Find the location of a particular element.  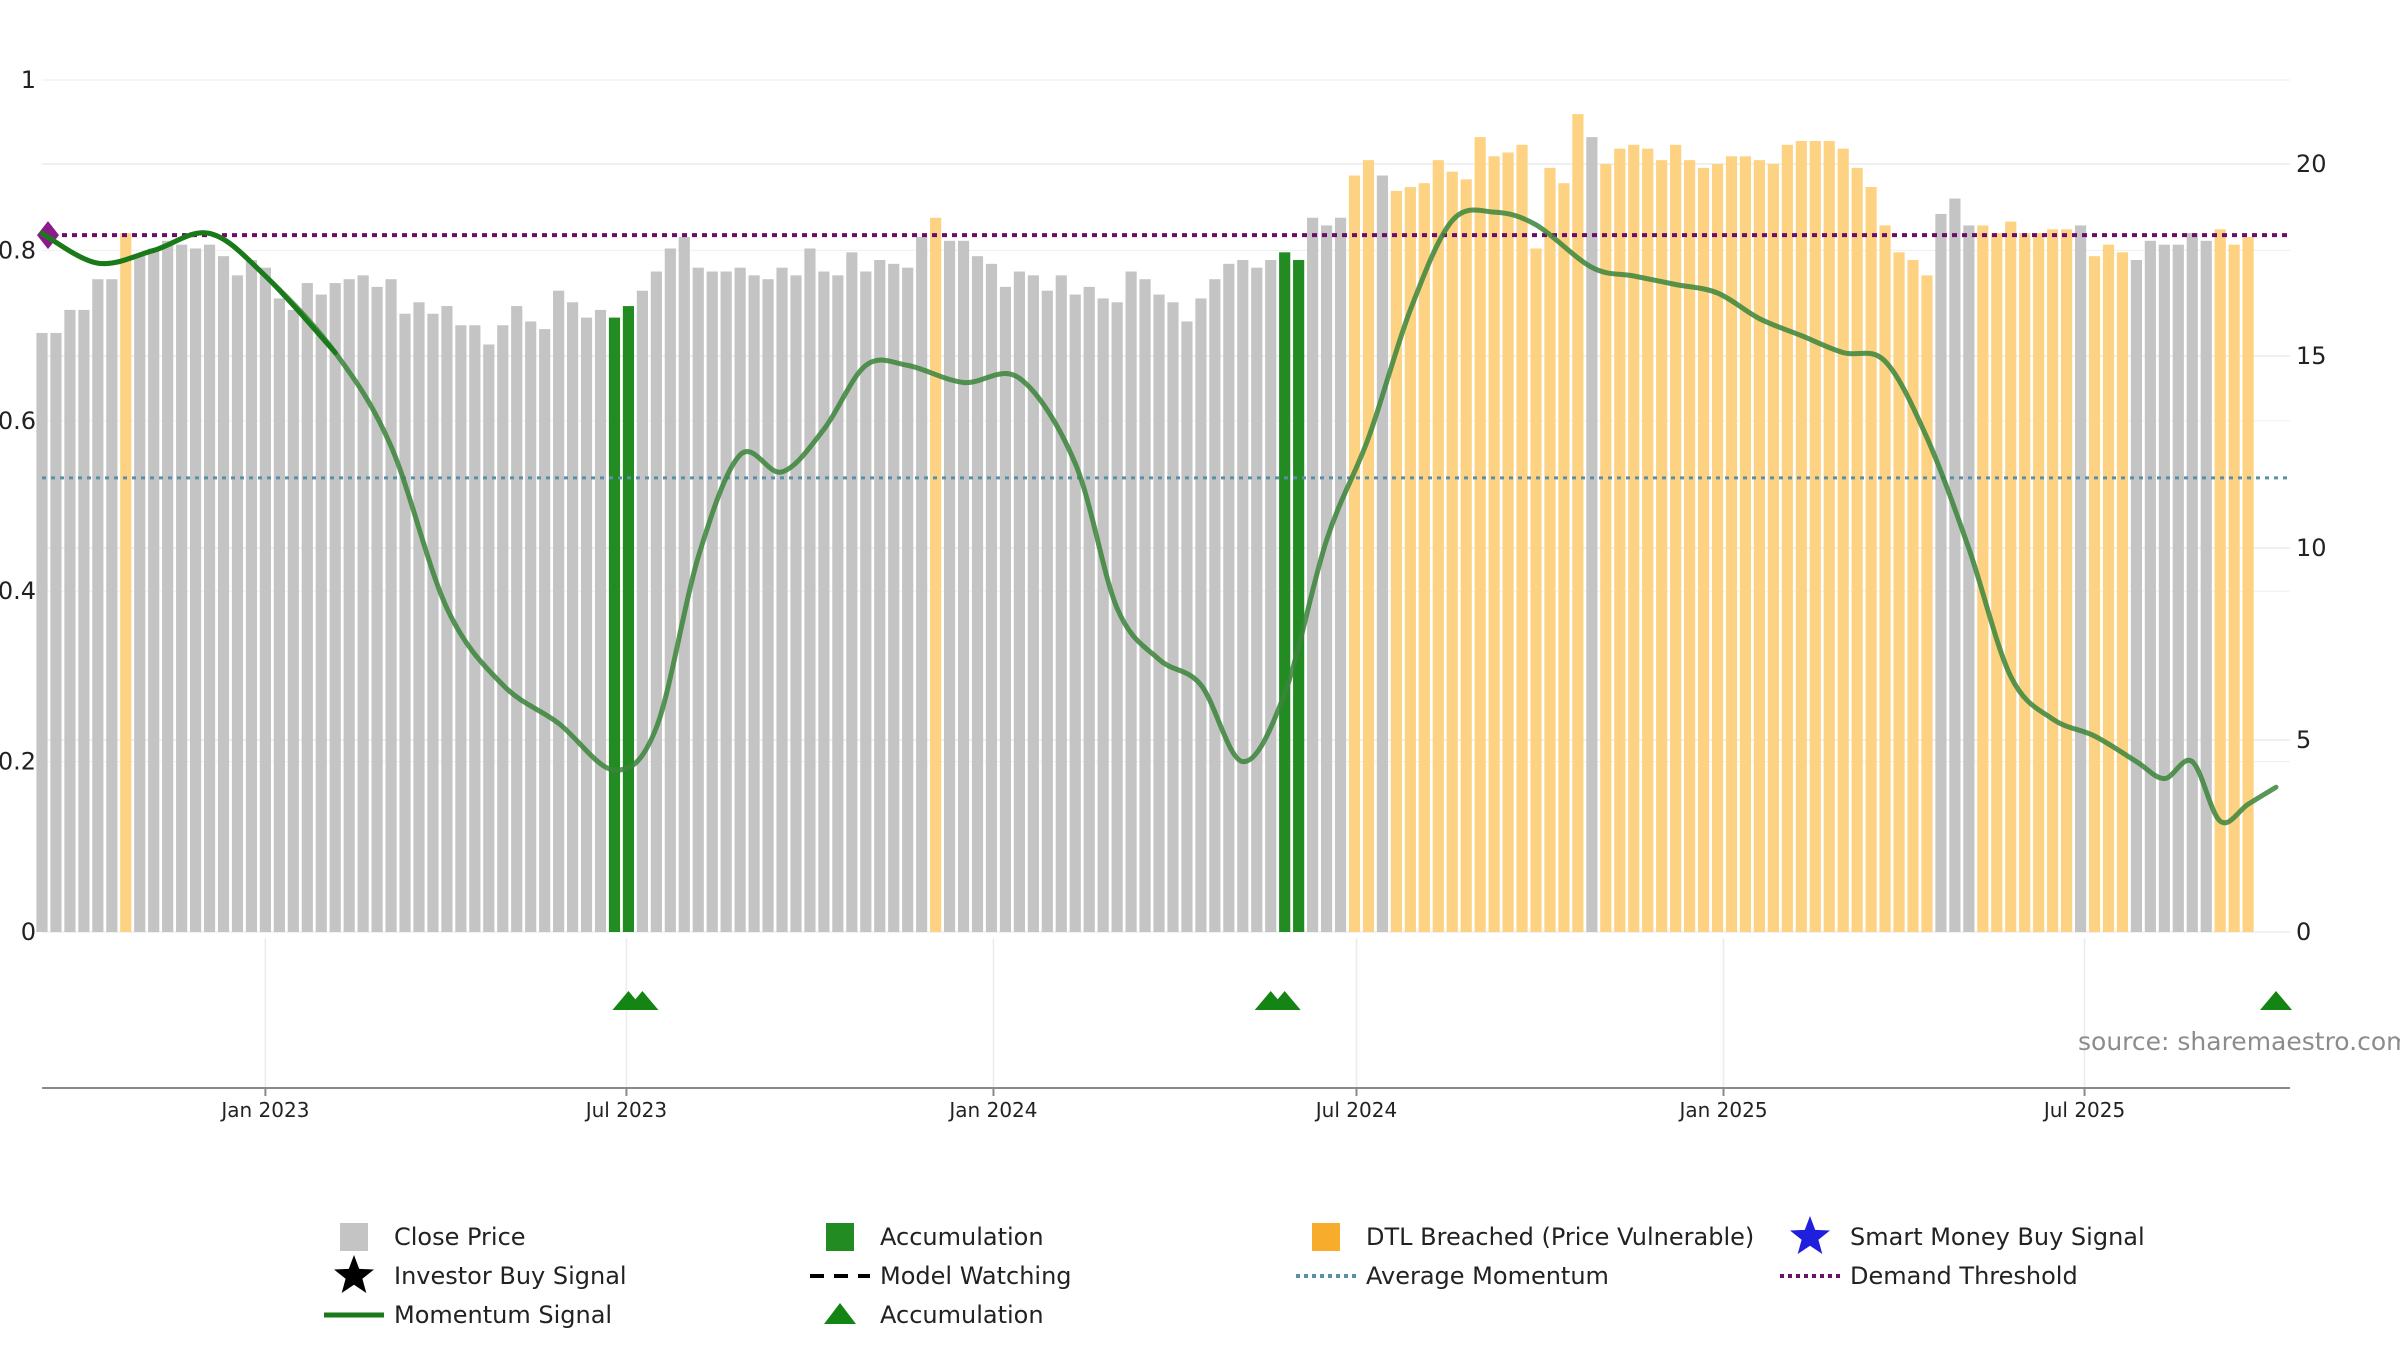

right-axis-tick-label: 20 is located at coordinates (2311, 164).